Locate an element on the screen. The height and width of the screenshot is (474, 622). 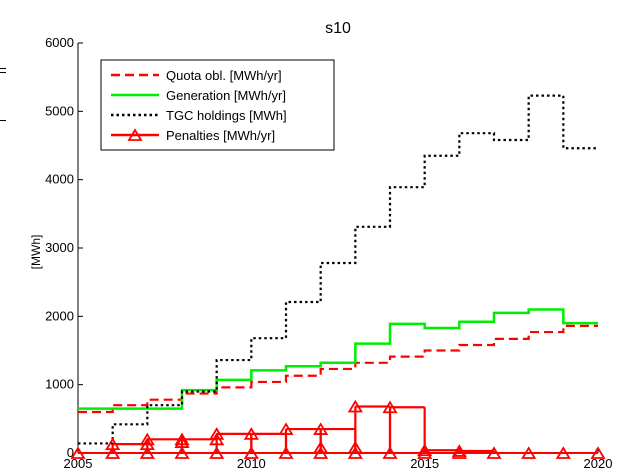
legend-marker is located at coordinates (135, 134).